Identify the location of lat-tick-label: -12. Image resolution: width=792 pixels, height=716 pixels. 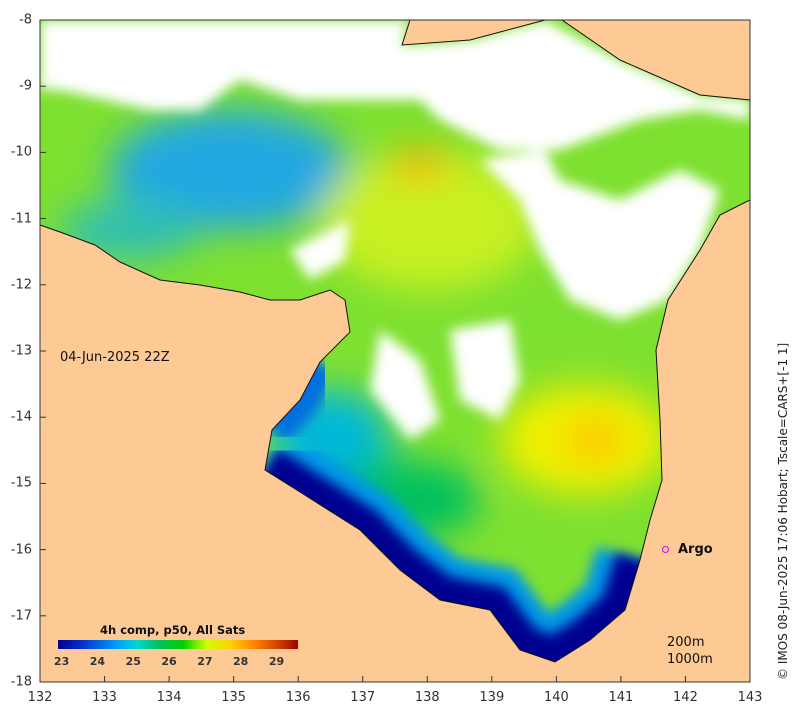
(21, 285).